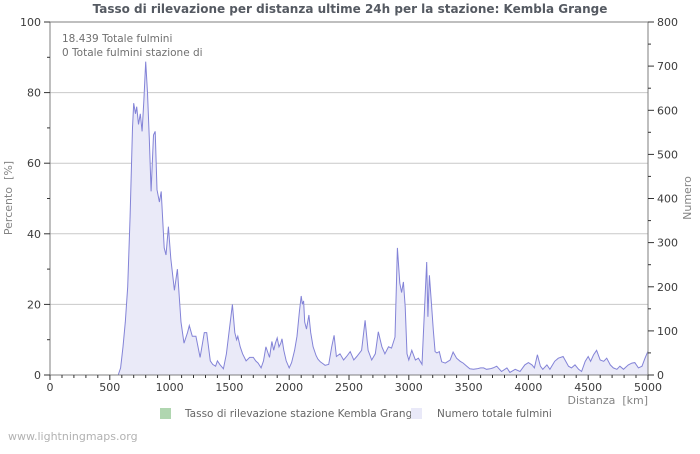  I want to click on legend-label-total-strikes: Numero totale fulmini, so click(494, 414).